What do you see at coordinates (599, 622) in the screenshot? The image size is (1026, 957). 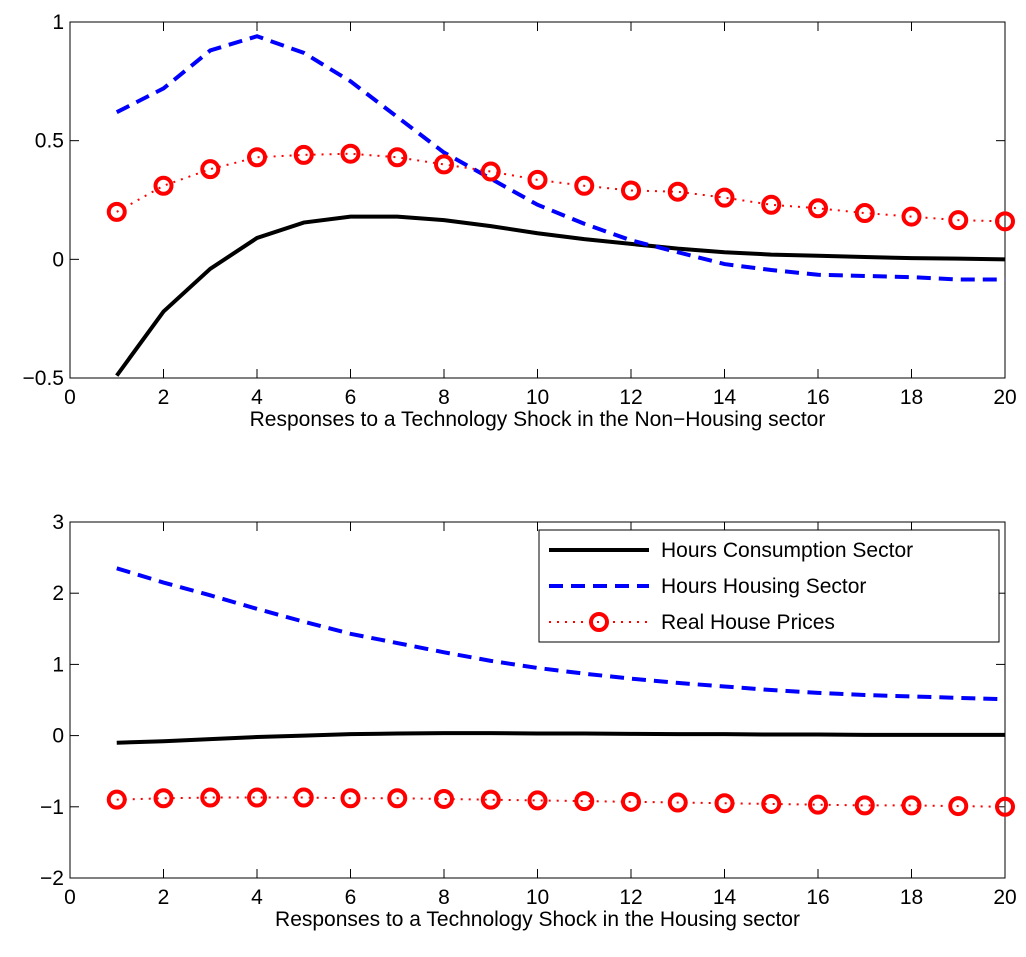 I see `legend-marker` at bounding box center [599, 622].